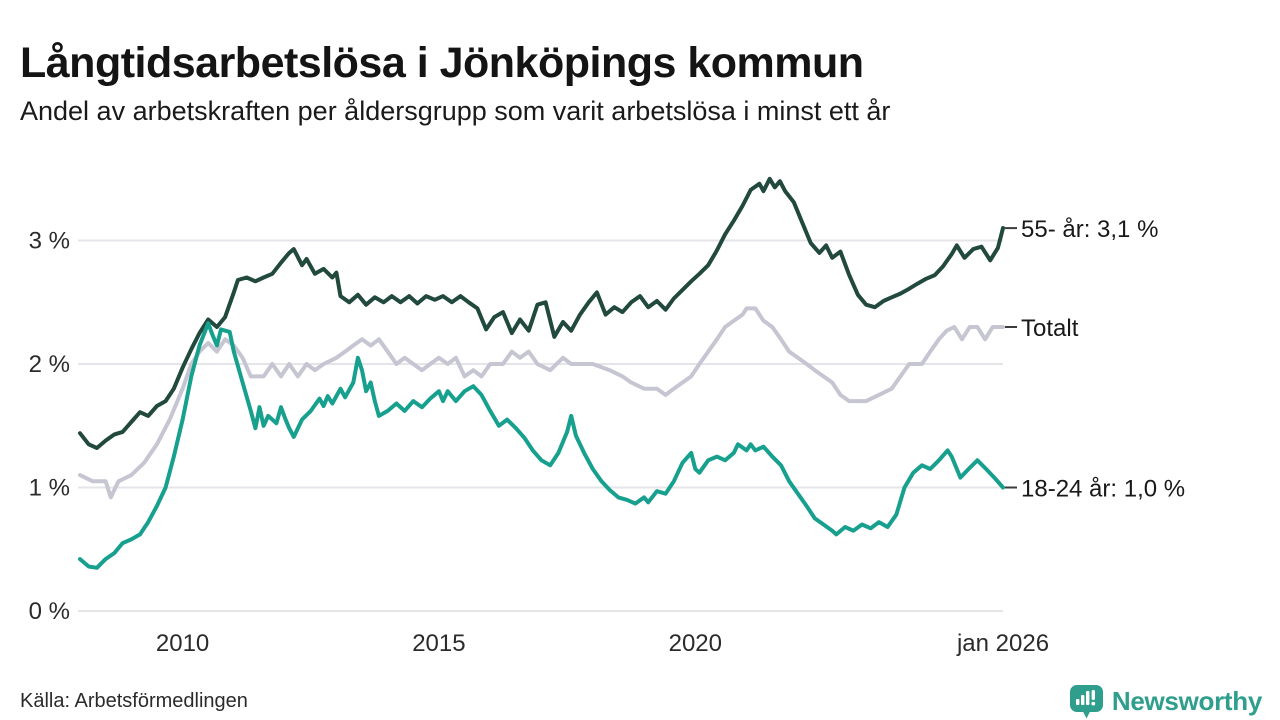  Describe the element at coordinates (1050, 328) in the screenshot. I see `series-end-label-totalt: Totalt` at that location.